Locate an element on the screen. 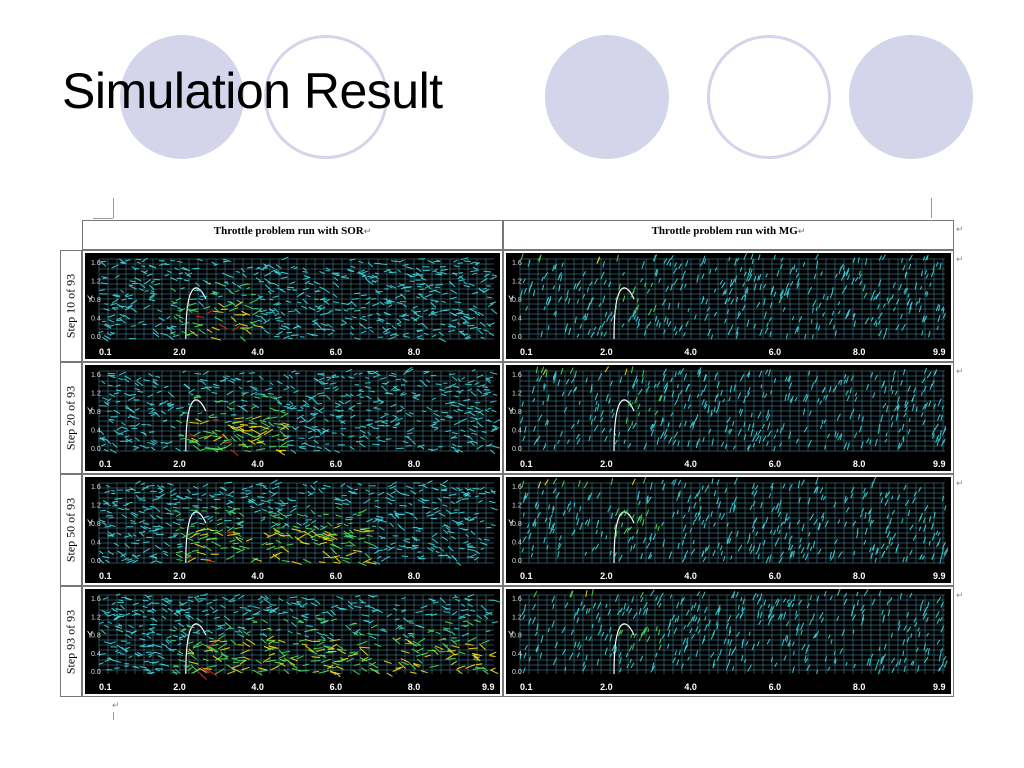 Image resolution: width=1024 pixels, height=768 pixels. plot-cell-mg-step-20: Y 1.6 1.2 0.8 0.4 0.0 0.1 2.0 4.0 6.0 8.0 9.9 is located at coordinates (728, 418).